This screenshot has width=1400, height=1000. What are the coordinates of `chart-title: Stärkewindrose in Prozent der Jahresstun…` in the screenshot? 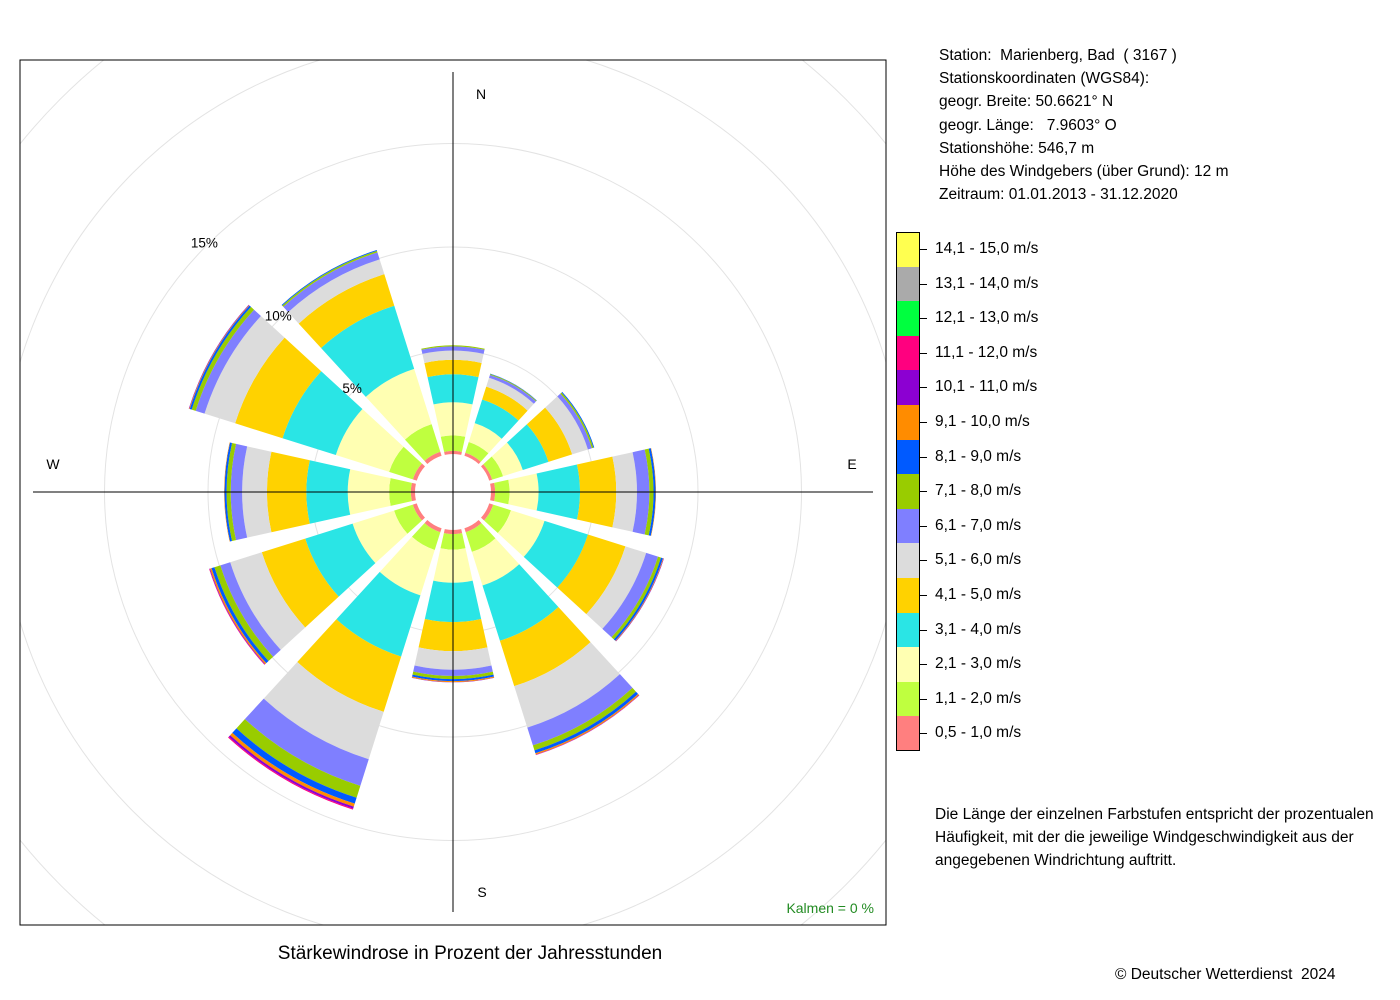 It's located at (470, 953).